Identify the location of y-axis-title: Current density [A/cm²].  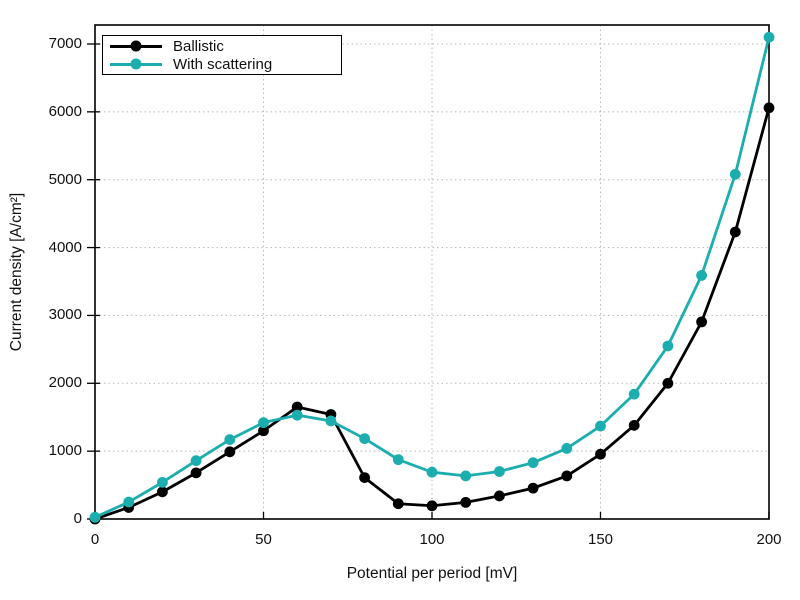
(16, 272).